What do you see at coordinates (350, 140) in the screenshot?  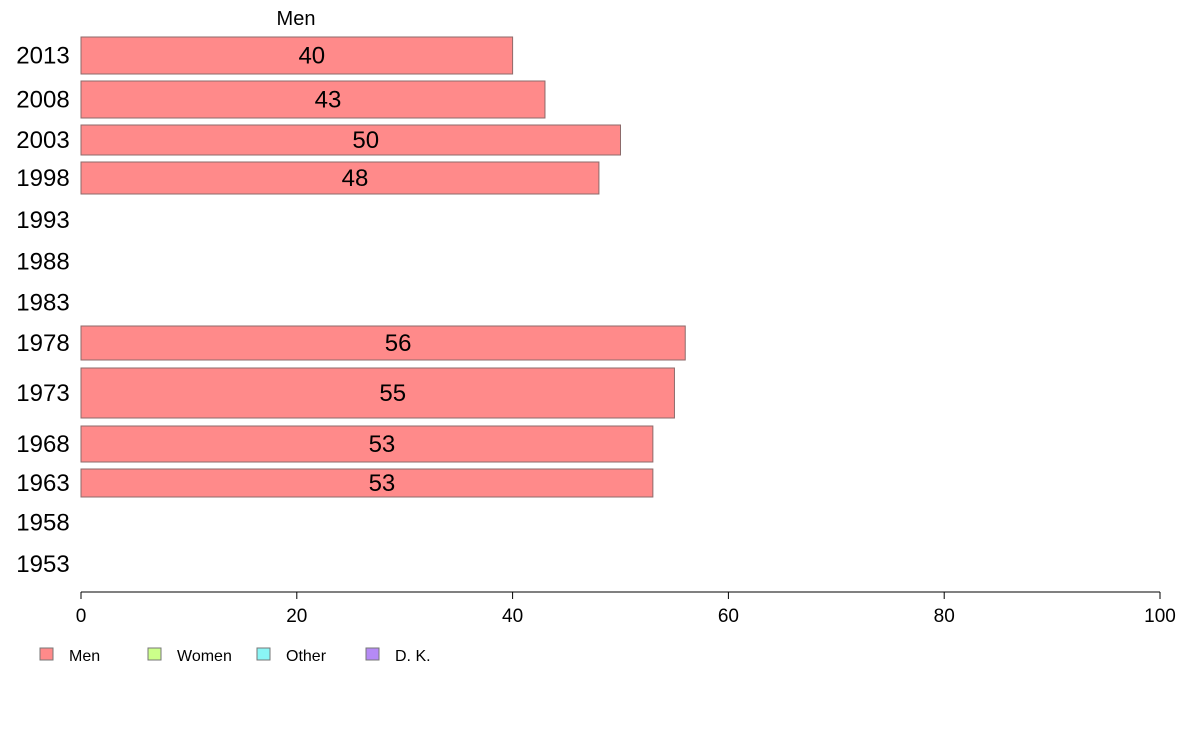 I see `bar-2003` at bounding box center [350, 140].